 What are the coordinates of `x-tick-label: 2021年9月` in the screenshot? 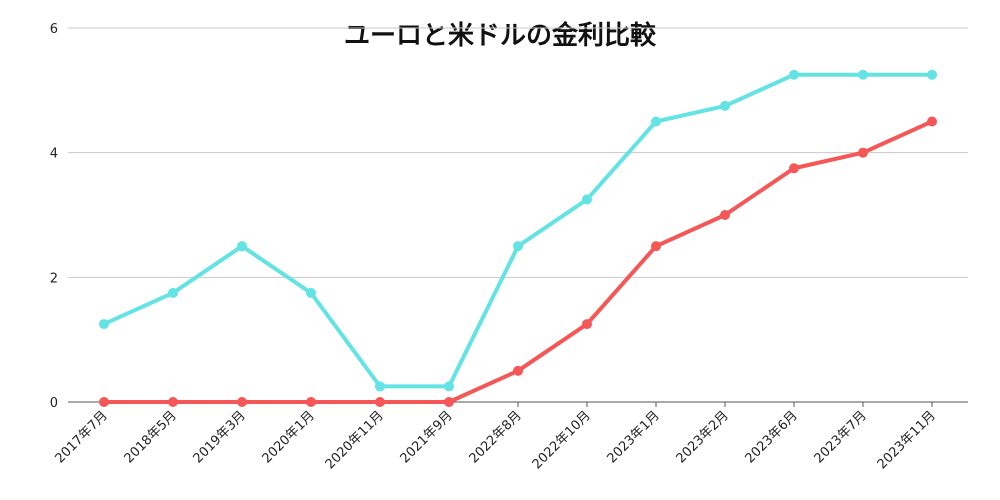 It's located at (427, 437).